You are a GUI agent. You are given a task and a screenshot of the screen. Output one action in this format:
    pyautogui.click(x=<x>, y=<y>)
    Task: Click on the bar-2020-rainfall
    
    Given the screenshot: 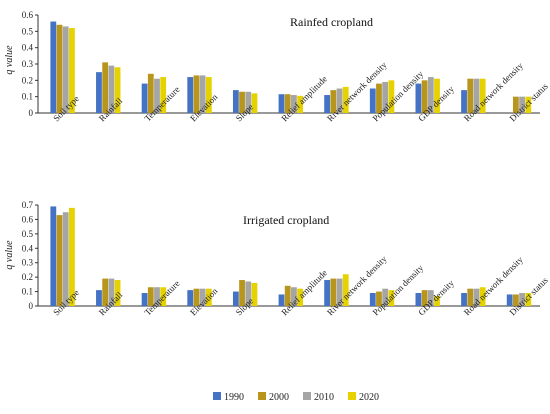 What is the action you would take?
    pyautogui.click(x=117, y=293)
    